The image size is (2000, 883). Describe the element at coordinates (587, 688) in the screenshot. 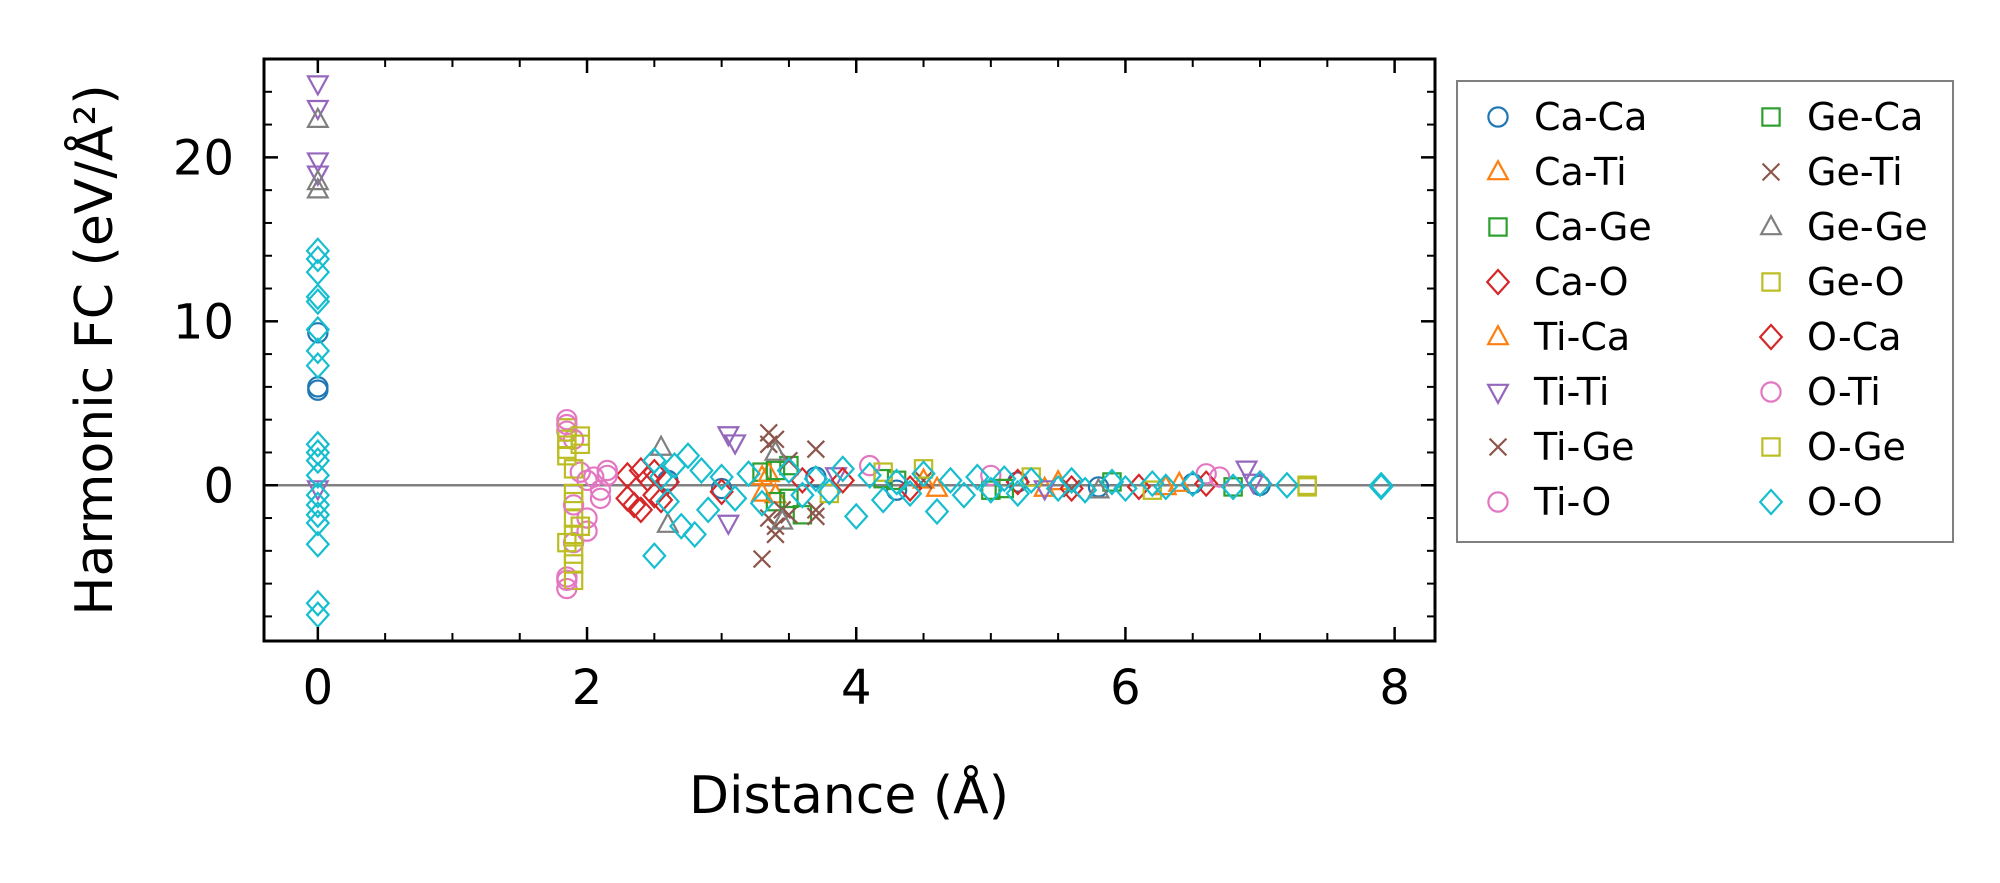

I see `x-tick-label: 2` at that location.